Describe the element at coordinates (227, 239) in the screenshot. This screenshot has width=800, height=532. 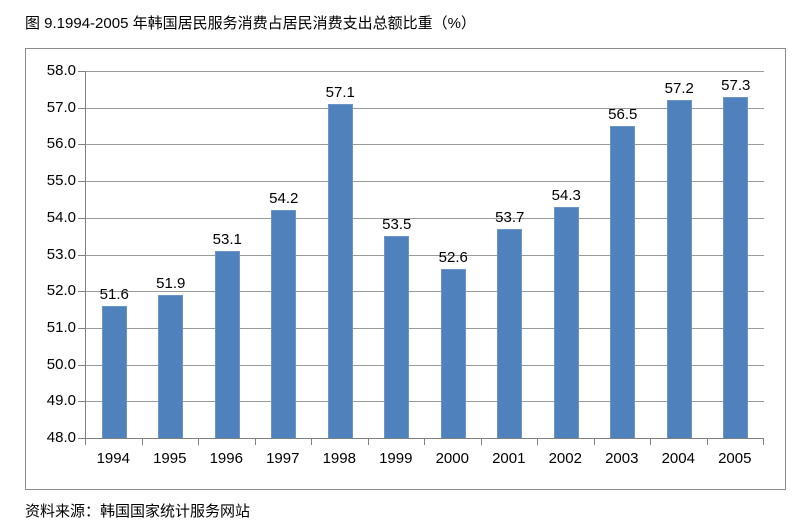
I see `bar-value-label: 53.1` at that location.